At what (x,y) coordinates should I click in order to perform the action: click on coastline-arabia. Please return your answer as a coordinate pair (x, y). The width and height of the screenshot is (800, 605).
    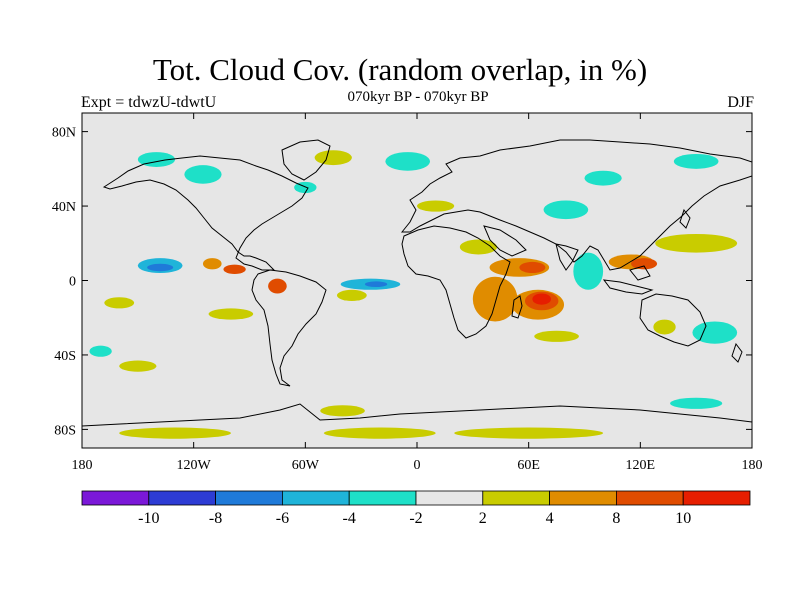
    Looking at the image, I should click on (505, 241).